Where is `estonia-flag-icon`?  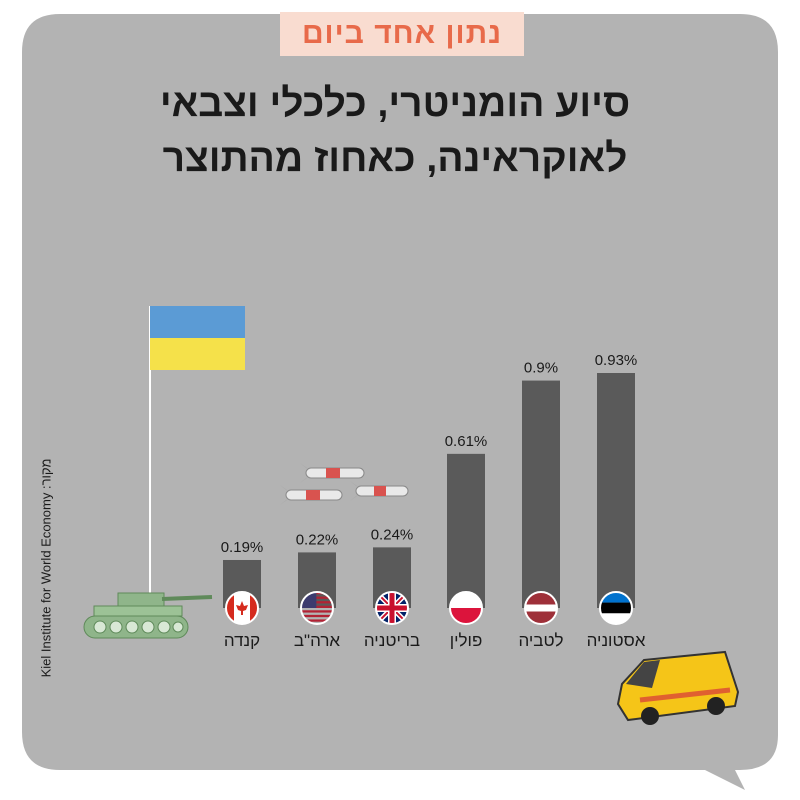 estonia-flag-icon is located at coordinates (616, 608).